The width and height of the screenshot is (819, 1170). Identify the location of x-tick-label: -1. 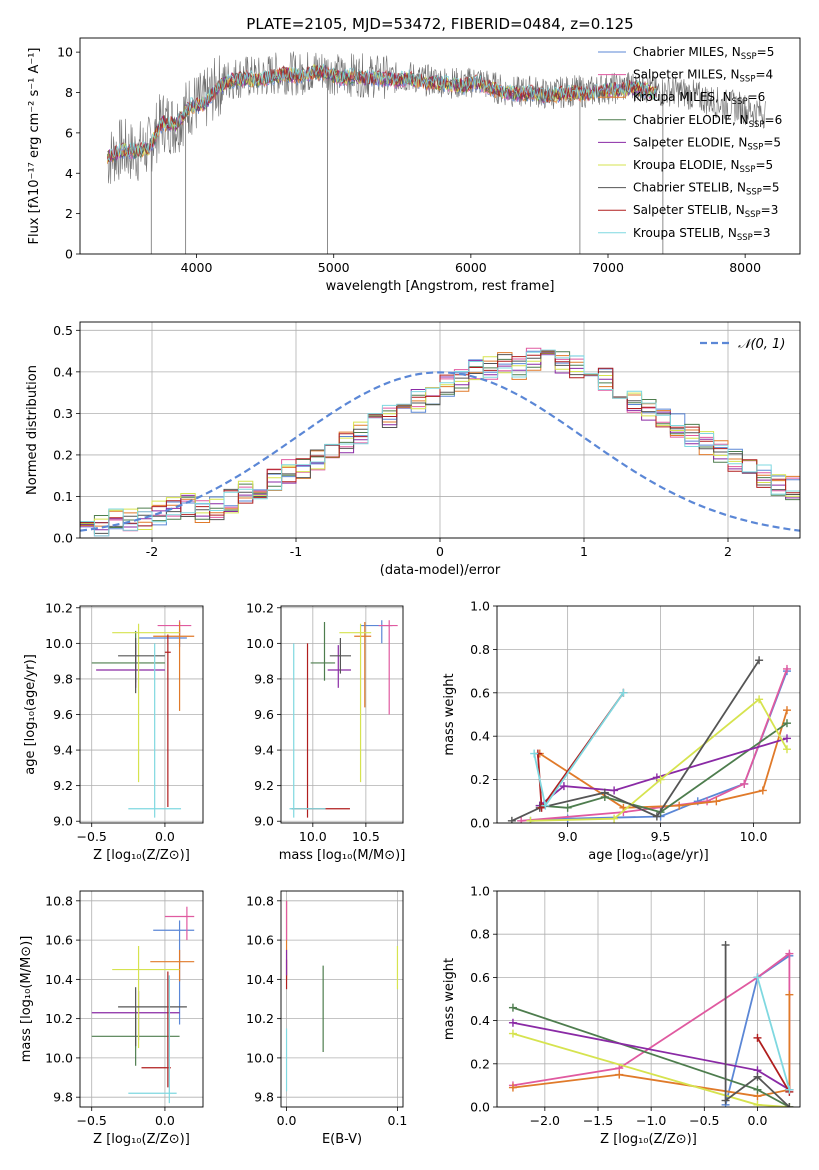
(296, 551).